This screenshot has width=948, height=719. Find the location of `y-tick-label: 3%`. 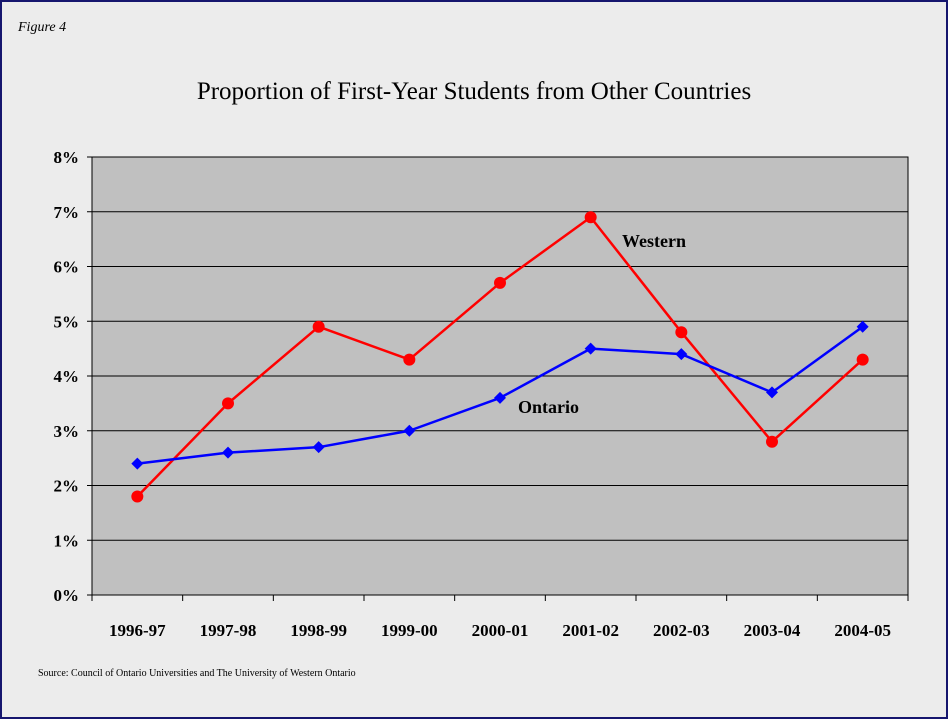

y-tick-label: 3% is located at coordinates (67, 431).